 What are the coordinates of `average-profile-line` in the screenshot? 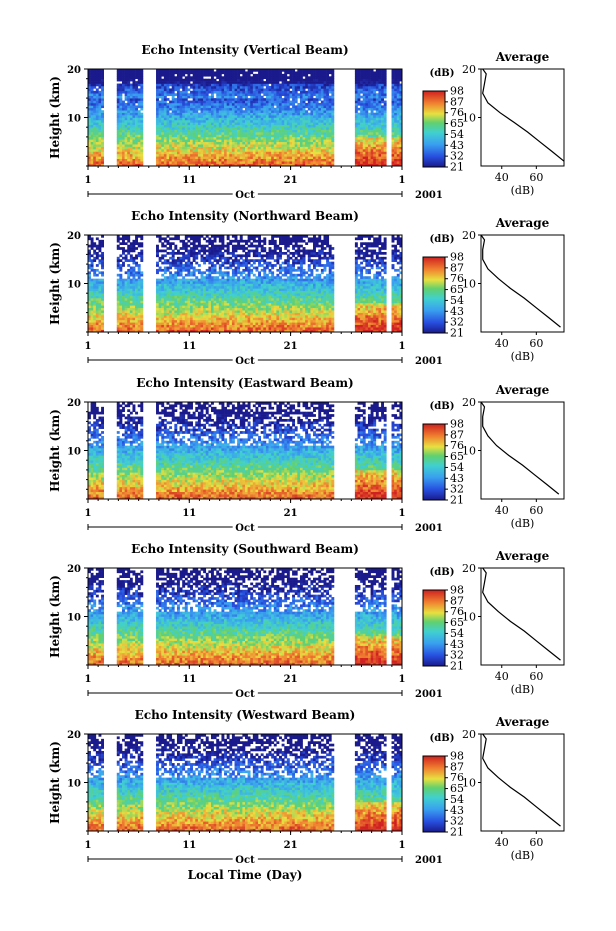 It's located at (523, 115).